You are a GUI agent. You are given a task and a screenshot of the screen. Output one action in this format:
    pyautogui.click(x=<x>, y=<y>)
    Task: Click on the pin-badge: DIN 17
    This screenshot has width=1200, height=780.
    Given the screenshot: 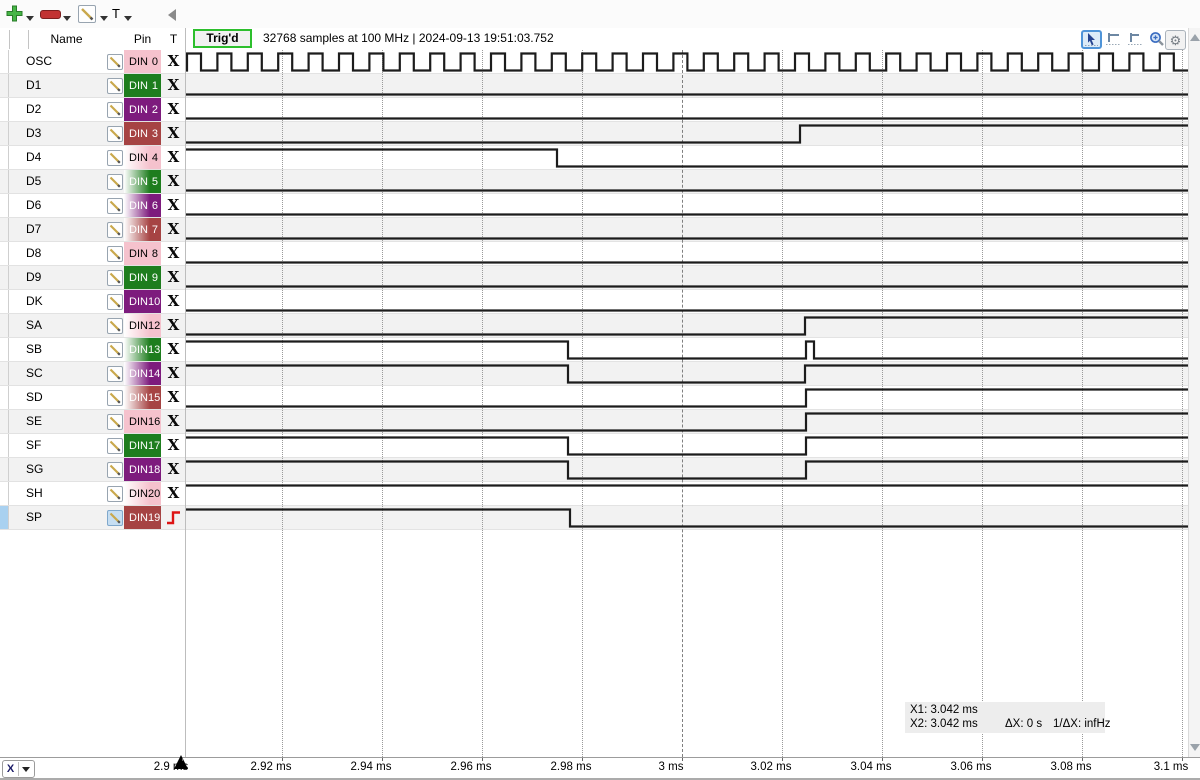 What is the action you would take?
    pyautogui.click(x=142, y=445)
    